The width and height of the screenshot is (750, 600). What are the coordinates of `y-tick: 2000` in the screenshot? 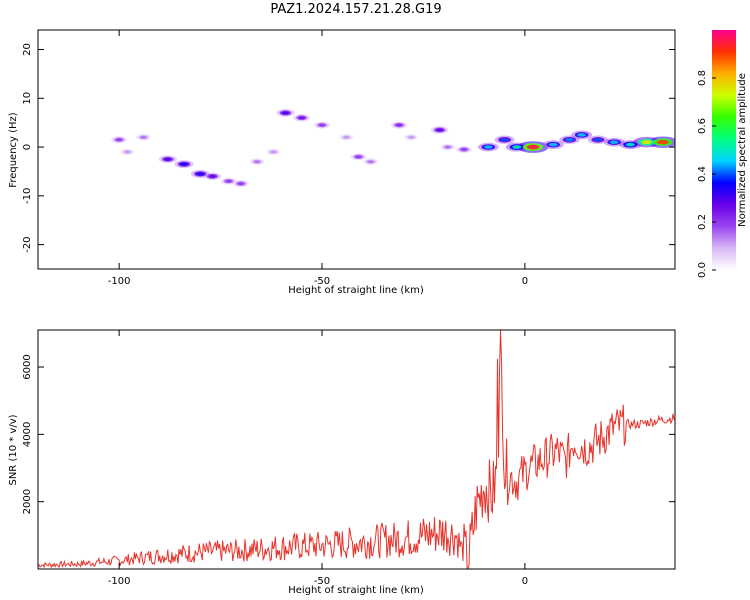 It's located at (348, 501).